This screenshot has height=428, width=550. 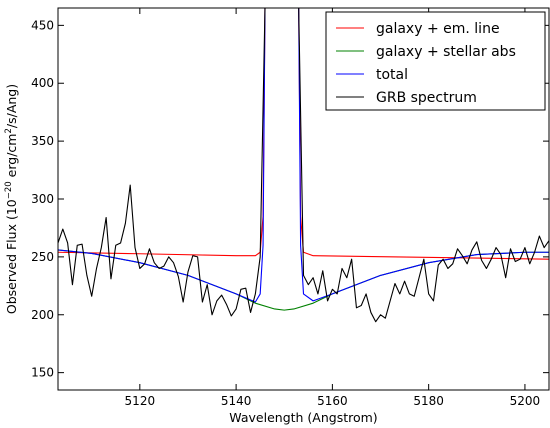 What do you see at coordinates (42, 373) in the screenshot?
I see `y-tick-label: 150` at bounding box center [42, 373].